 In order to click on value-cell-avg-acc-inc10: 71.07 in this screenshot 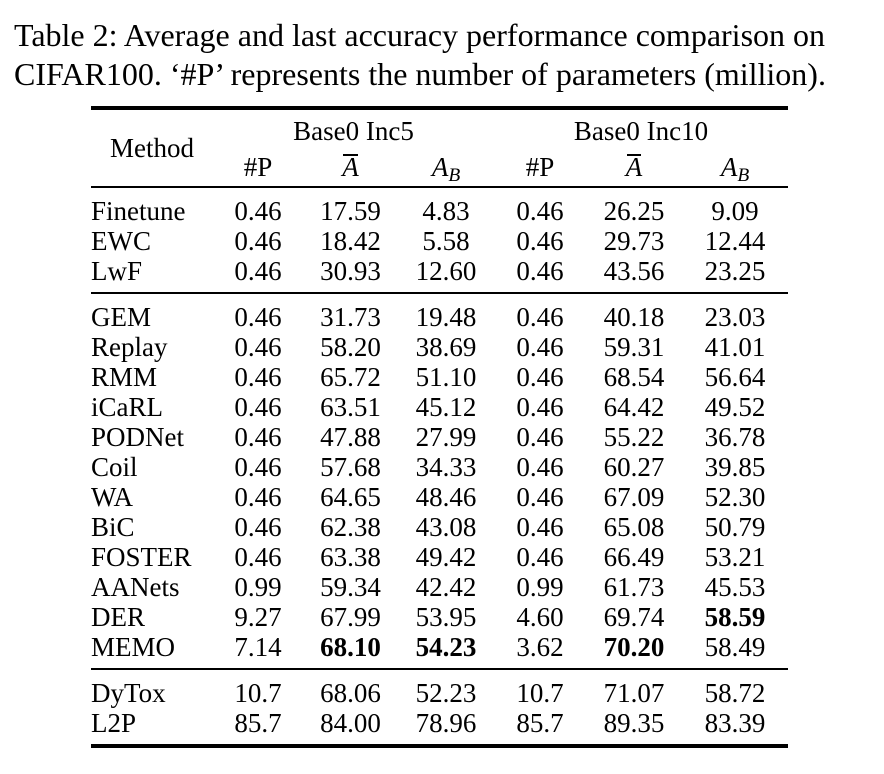, I will do `click(634, 693)`.